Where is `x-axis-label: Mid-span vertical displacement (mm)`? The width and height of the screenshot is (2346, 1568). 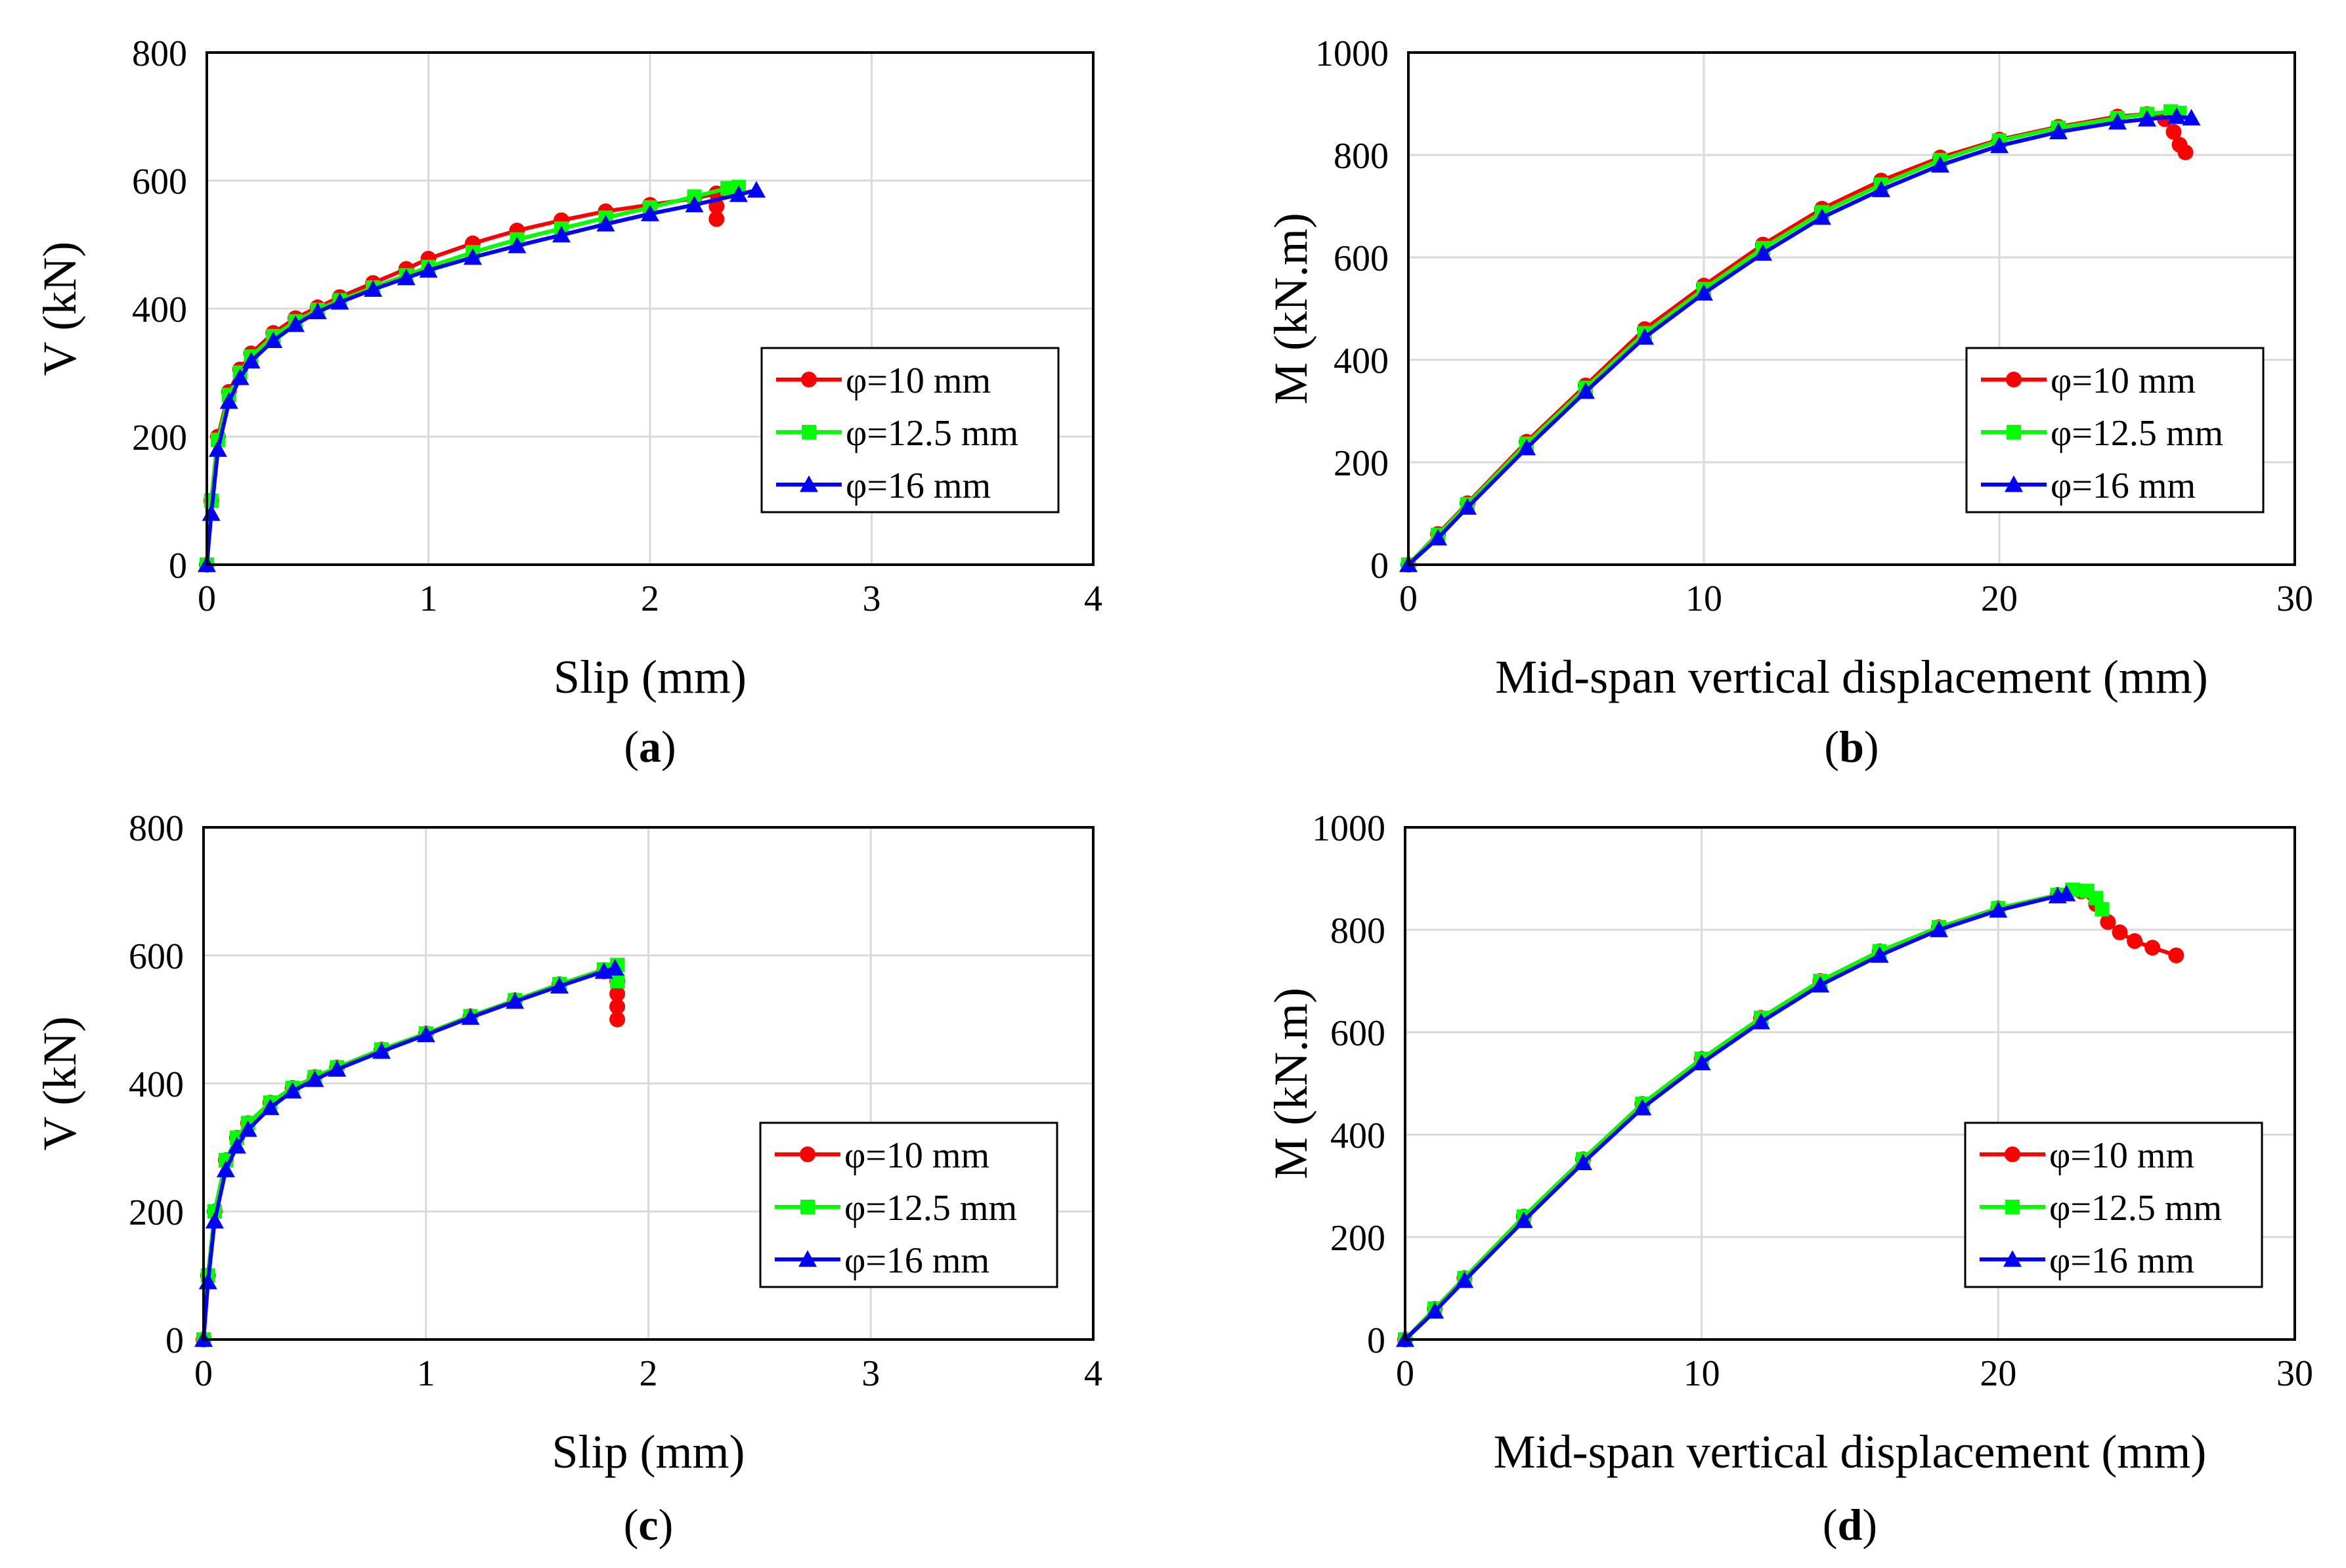
x-axis-label: Mid-span vertical displacement (mm) is located at coordinates (1851, 677).